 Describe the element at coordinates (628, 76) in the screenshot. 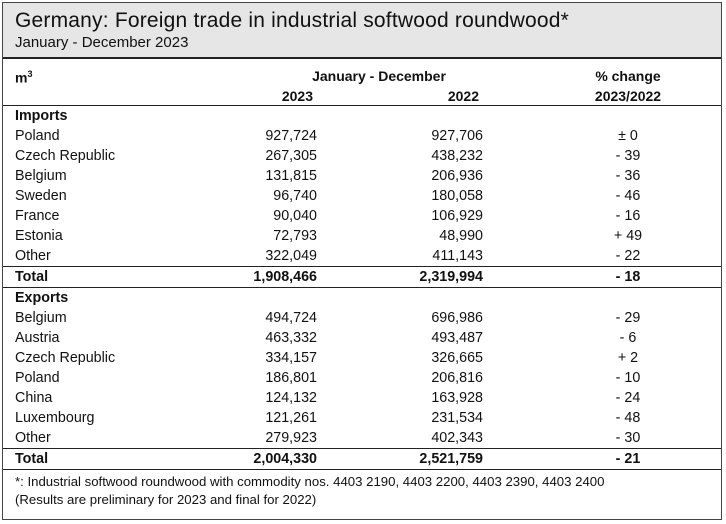

I see `pct-change-header: % change` at that location.